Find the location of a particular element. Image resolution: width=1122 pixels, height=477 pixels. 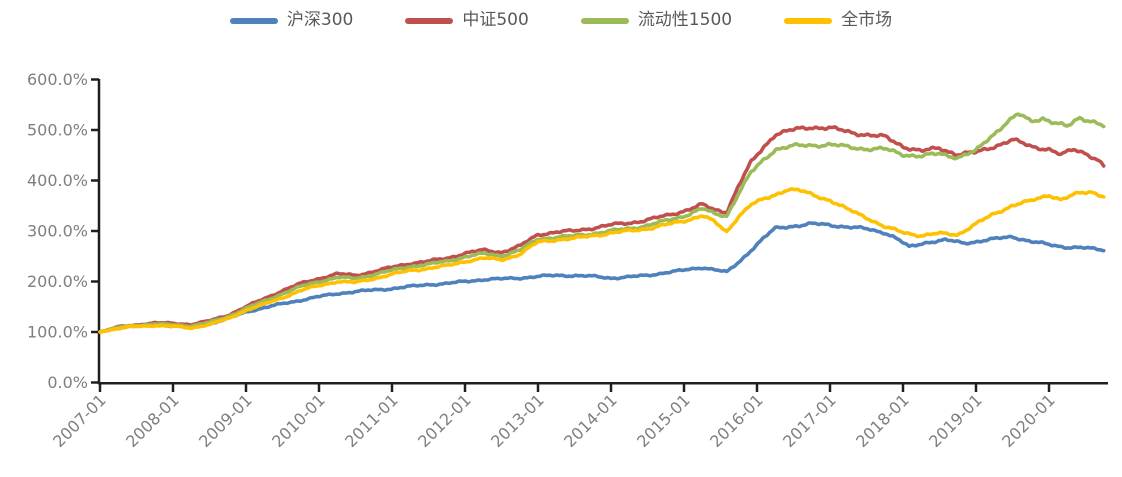

y-axis-label: 500.0% is located at coordinates (57, 130).